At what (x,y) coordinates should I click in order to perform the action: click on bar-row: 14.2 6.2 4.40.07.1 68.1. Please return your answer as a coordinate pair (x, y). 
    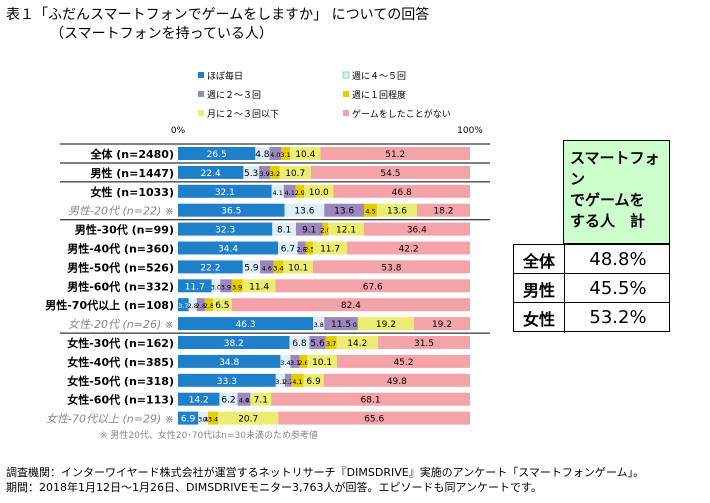
    Looking at the image, I should click on (324, 399).